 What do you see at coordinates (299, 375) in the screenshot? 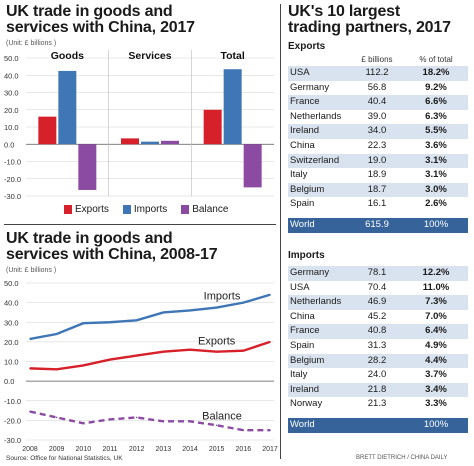
I see `imports-cell-country: Italy` at bounding box center [299, 375].